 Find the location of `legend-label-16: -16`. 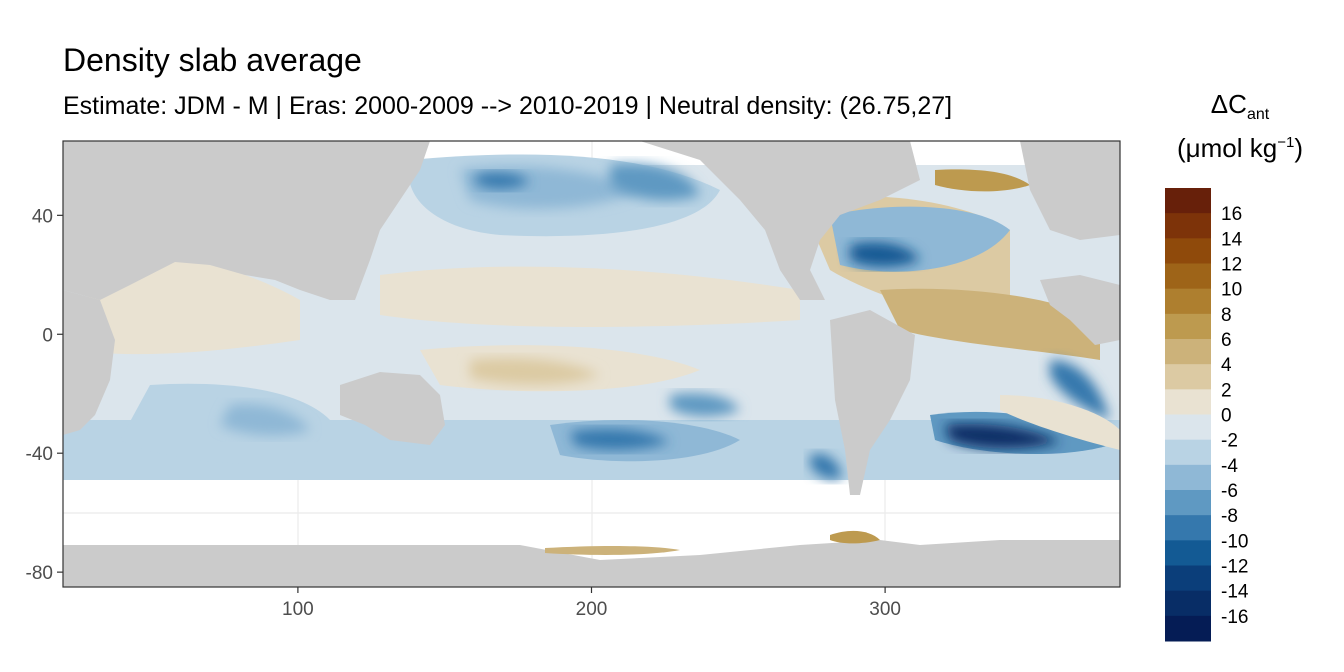

legend-label-16: -16 is located at coordinates (1234, 617).